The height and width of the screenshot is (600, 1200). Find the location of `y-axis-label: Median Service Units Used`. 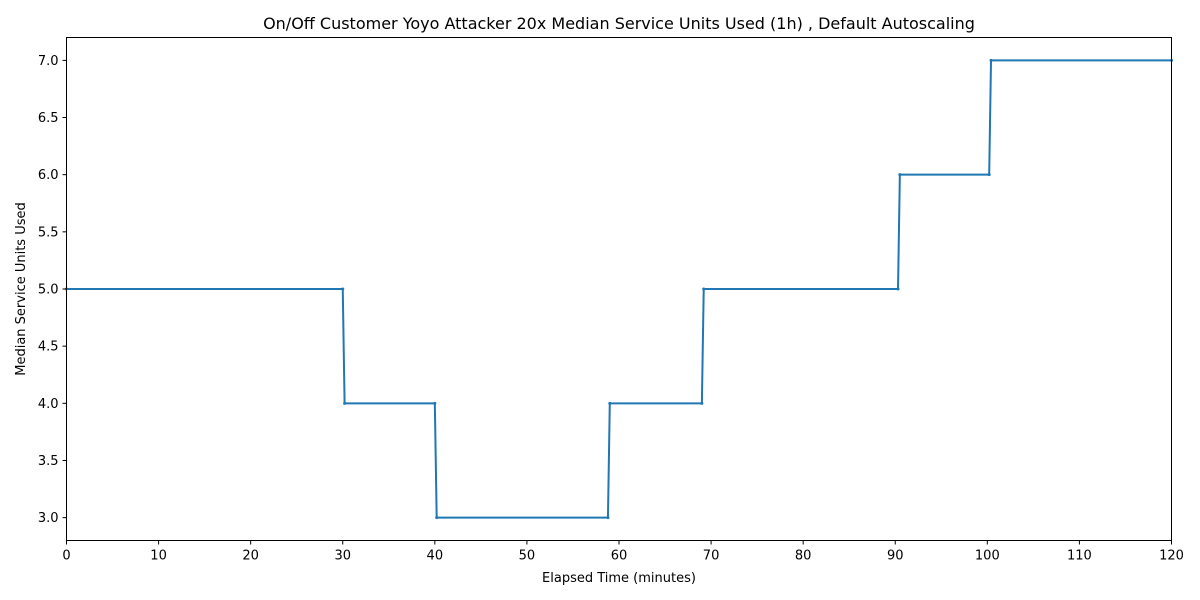

y-axis-label: Median Service Units Used is located at coordinates (21, 289).